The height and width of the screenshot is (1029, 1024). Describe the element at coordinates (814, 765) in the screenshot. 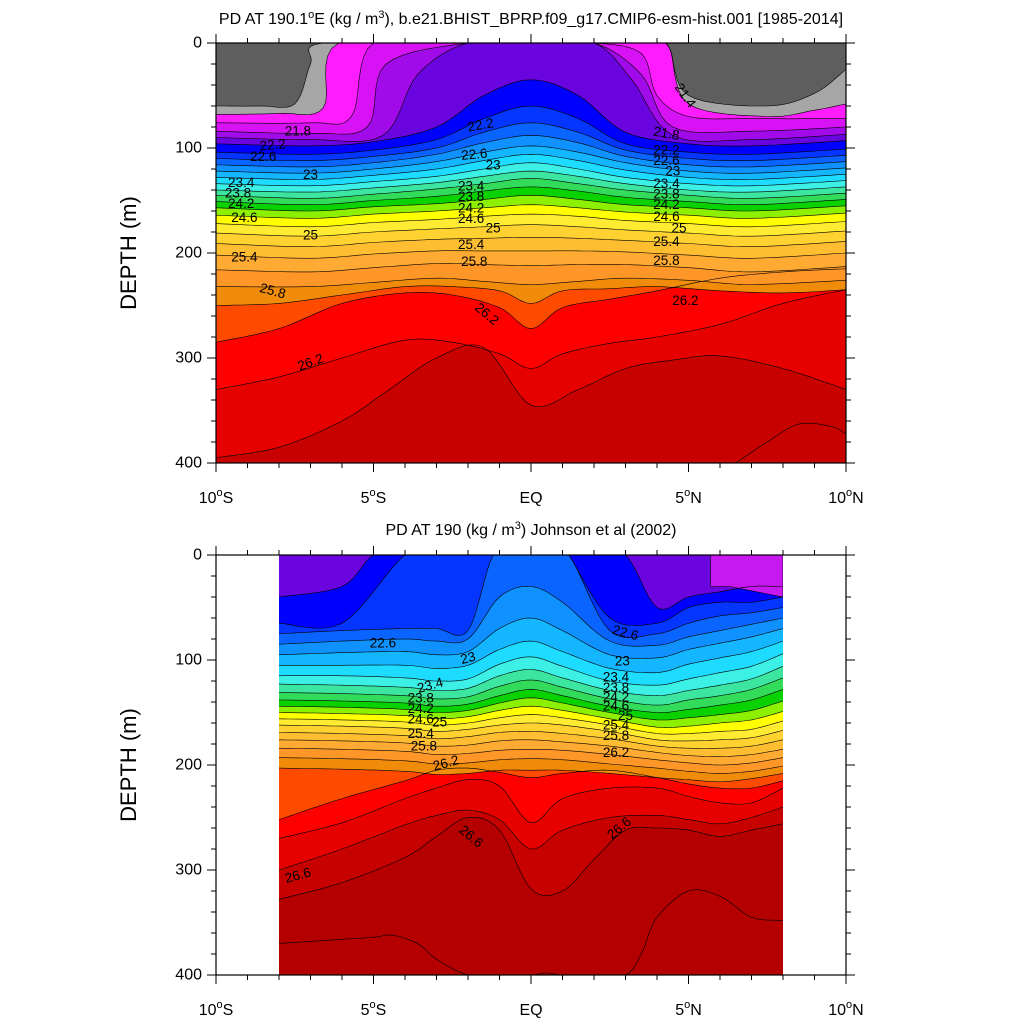

I see `no-data-mask-right` at that location.